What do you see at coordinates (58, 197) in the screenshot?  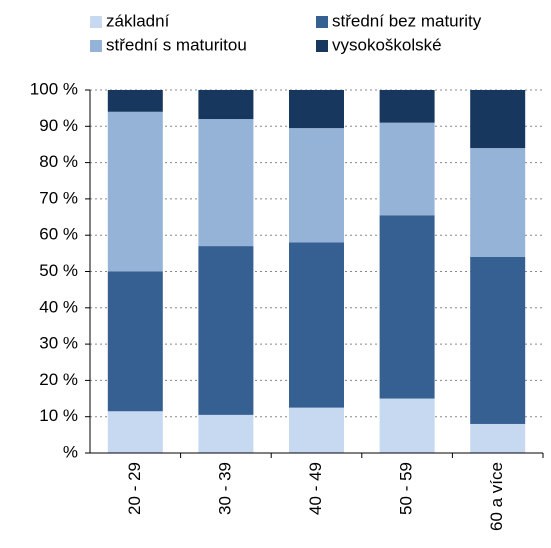 I see `y-tick-label: 70 %` at bounding box center [58, 197].